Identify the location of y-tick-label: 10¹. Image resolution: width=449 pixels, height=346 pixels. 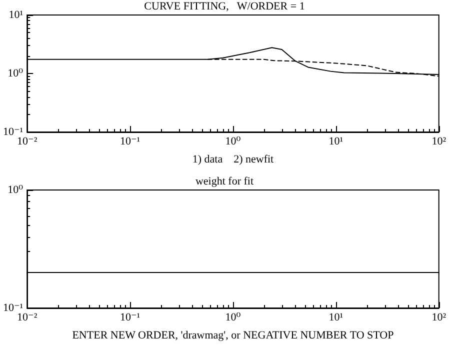
(16, 15).